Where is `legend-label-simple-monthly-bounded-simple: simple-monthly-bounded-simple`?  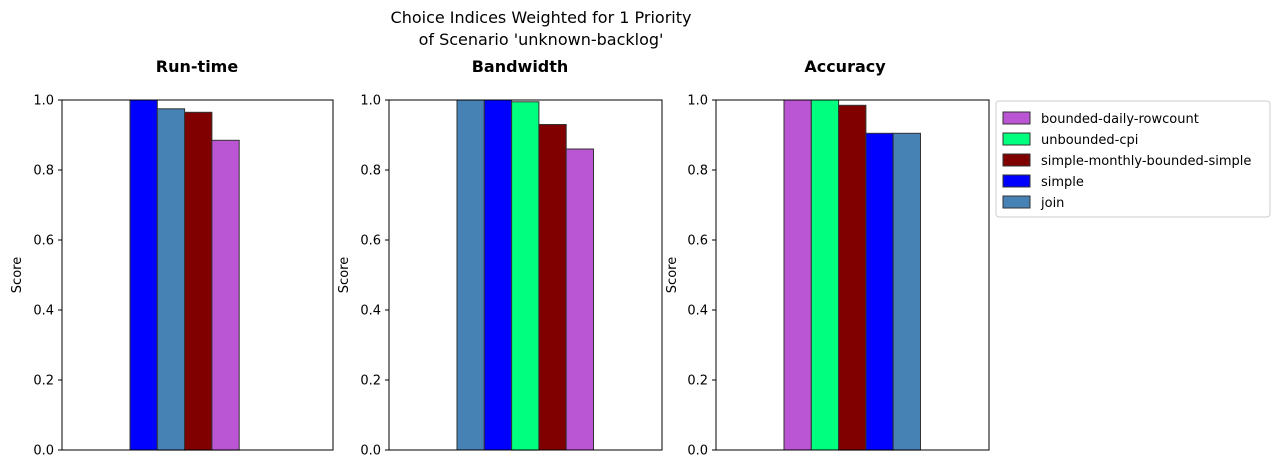
legend-label-simple-monthly-bounded-simple: simple-monthly-bounded-simple is located at coordinates (1146, 161).